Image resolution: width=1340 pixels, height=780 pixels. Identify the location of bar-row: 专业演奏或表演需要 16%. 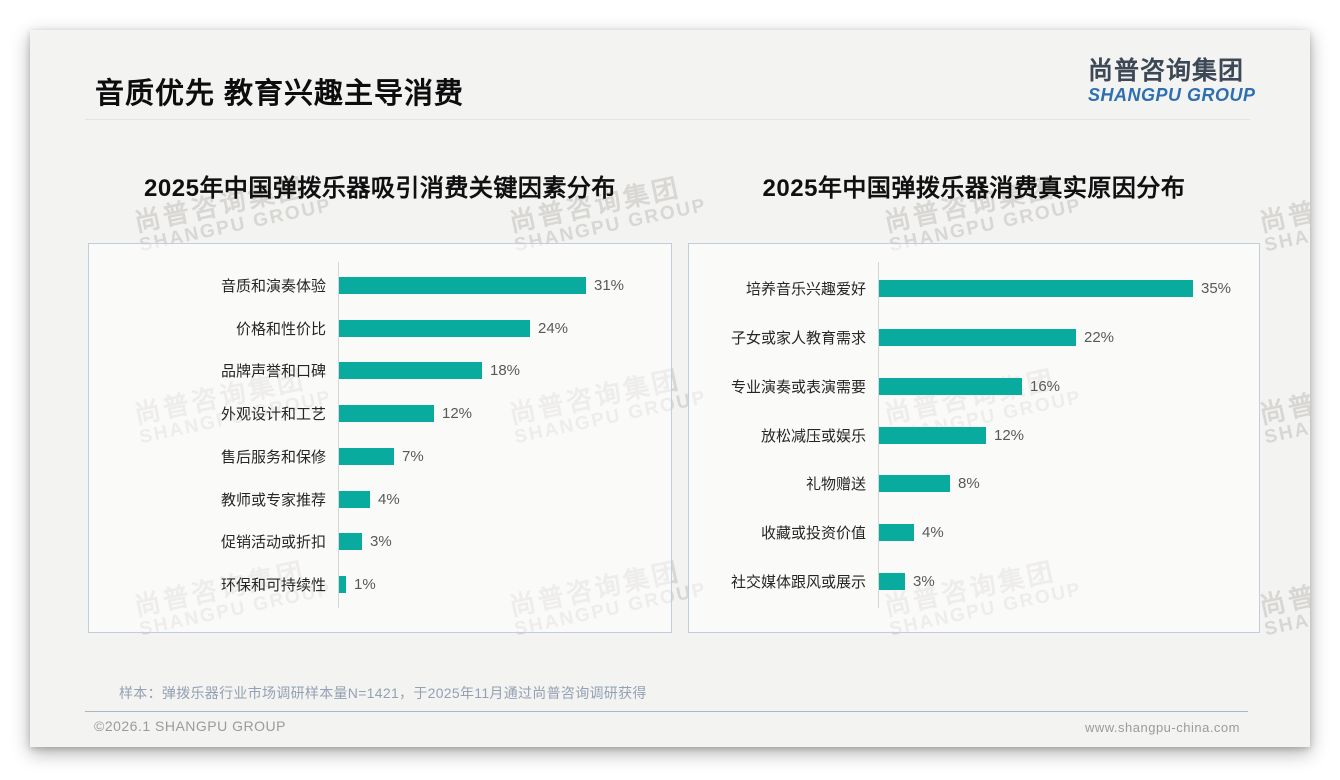
(974, 386).